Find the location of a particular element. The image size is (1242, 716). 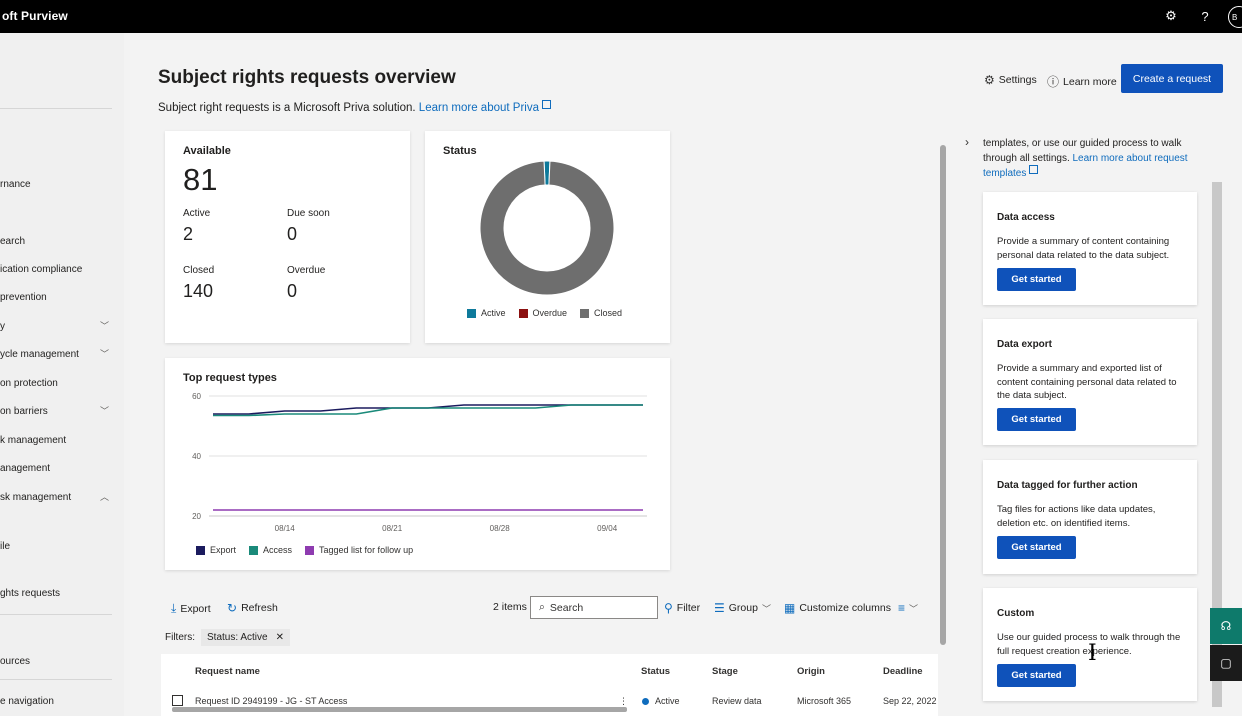

refresh-label: Refresh is located at coordinates (259, 608).